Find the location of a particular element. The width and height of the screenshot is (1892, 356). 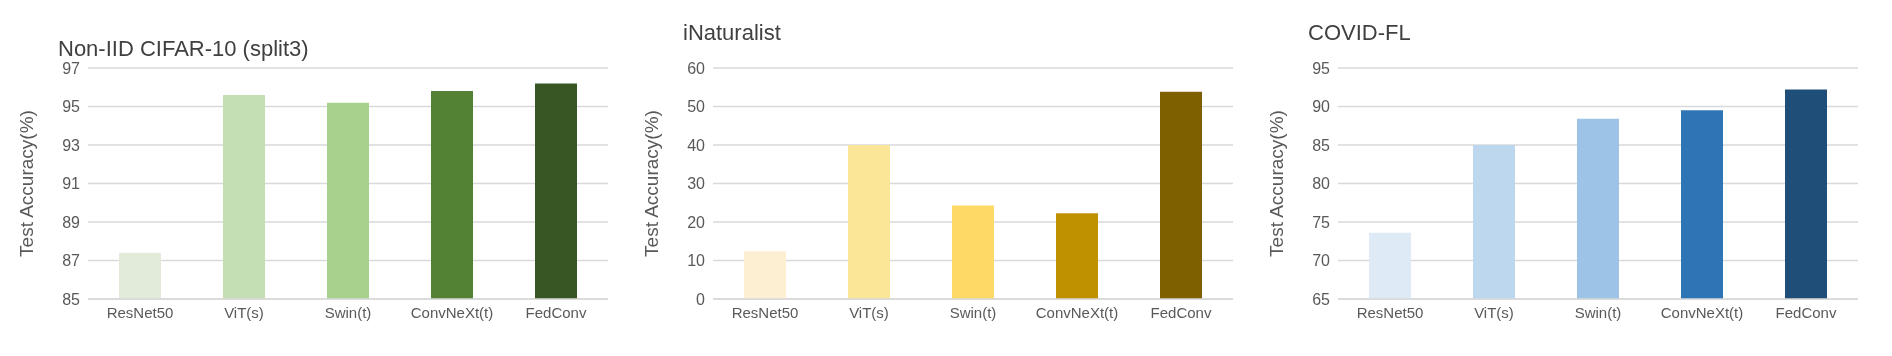

chart-title: COVID-FL is located at coordinates (1359, 33).